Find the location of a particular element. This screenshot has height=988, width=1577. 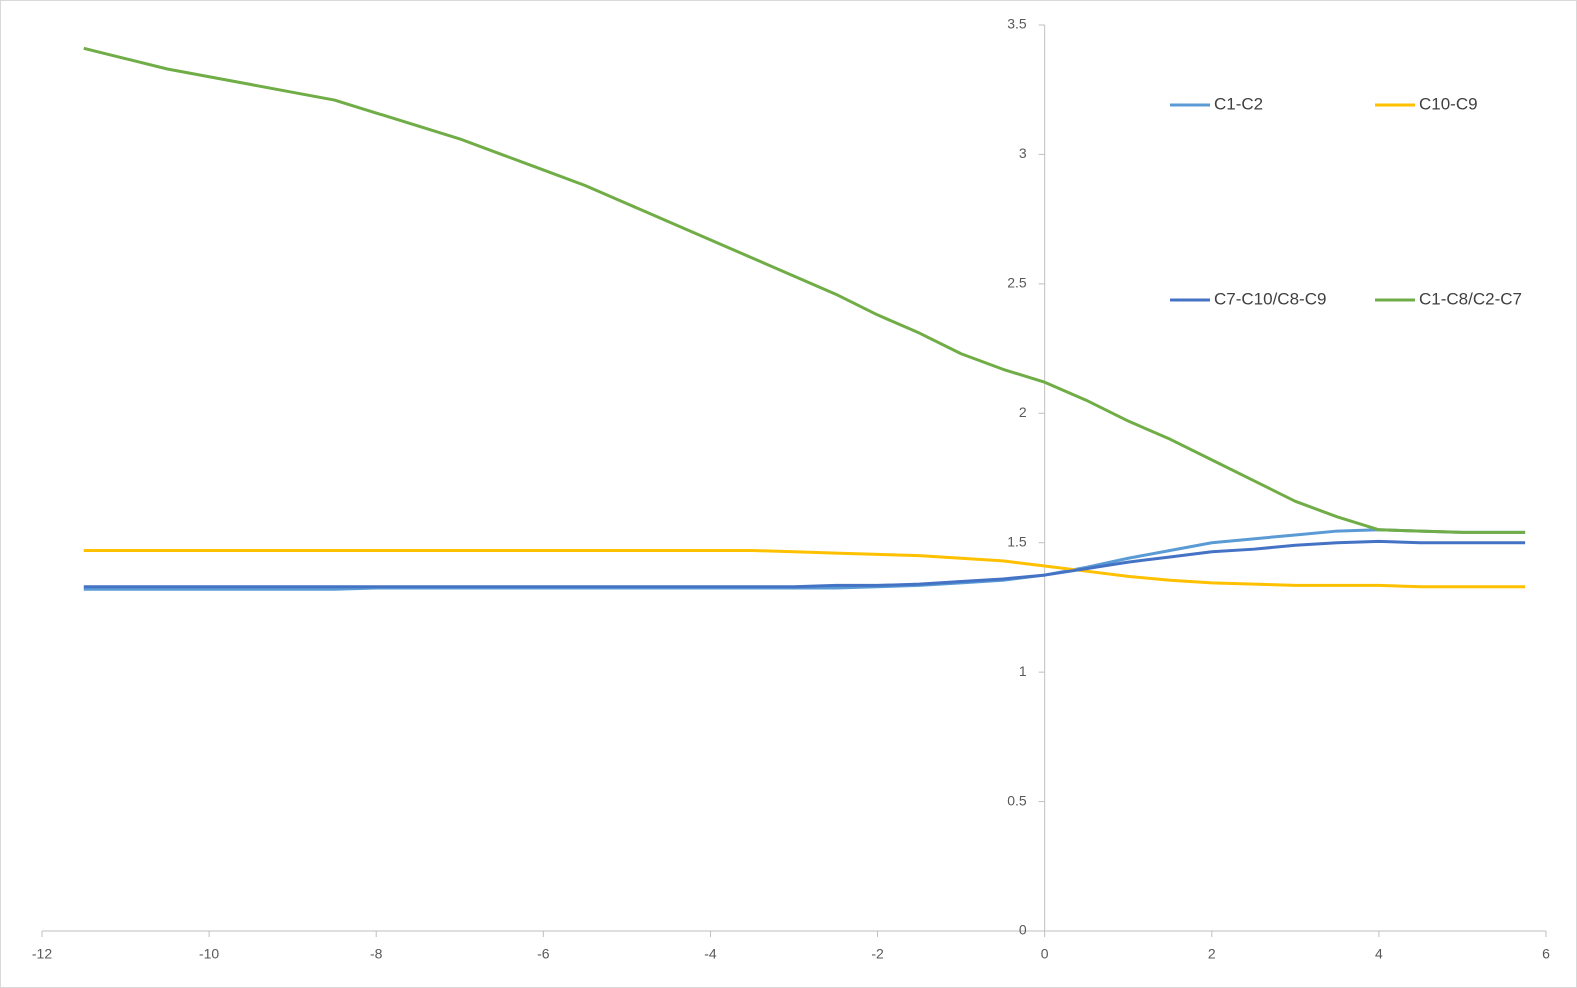

legend-label: C10-C9 is located at coordinates (1448, 103).